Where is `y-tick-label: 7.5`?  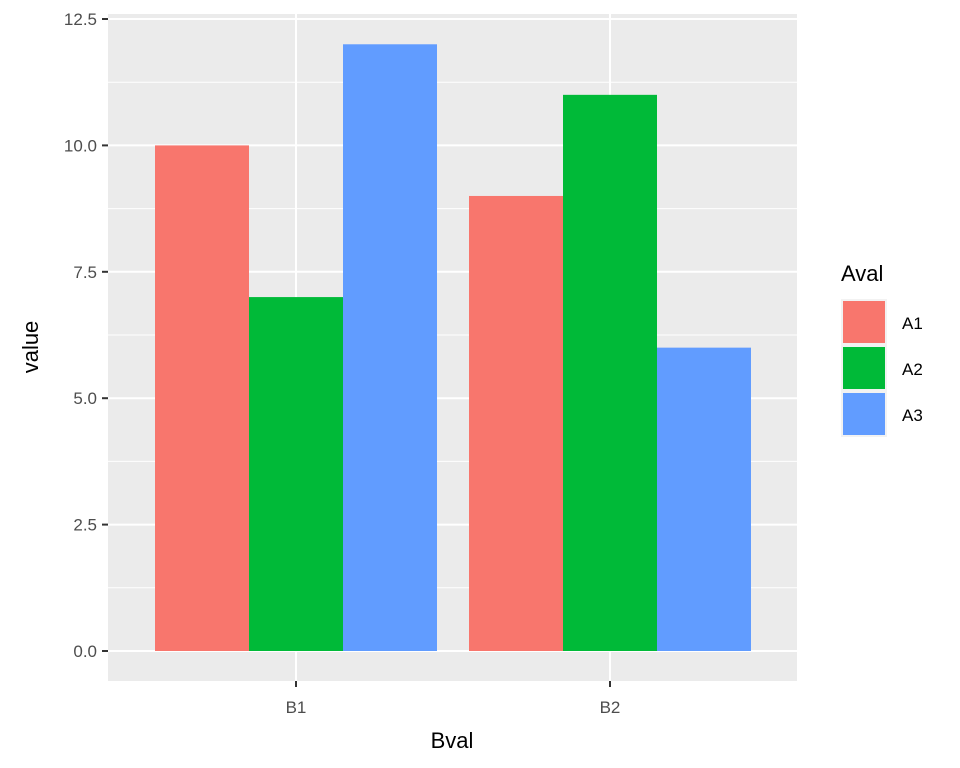 y-tick-label: 7.5 is located at coordinates (85, 272).